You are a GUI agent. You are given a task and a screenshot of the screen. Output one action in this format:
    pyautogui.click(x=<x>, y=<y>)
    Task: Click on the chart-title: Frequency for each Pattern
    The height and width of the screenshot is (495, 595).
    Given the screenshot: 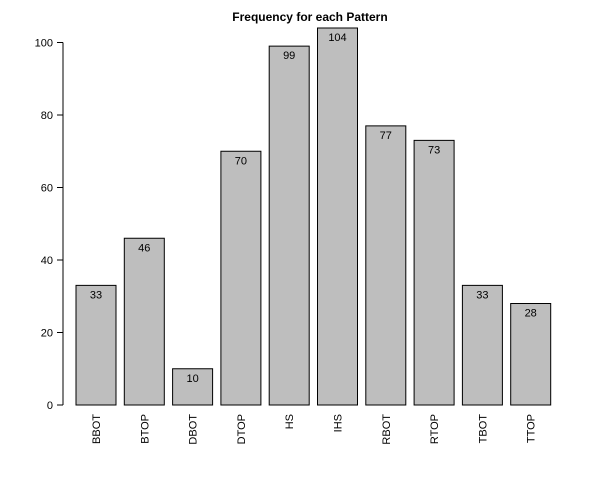 What is the action you would take?
    pyautogui.click(x=309, y=17)
    